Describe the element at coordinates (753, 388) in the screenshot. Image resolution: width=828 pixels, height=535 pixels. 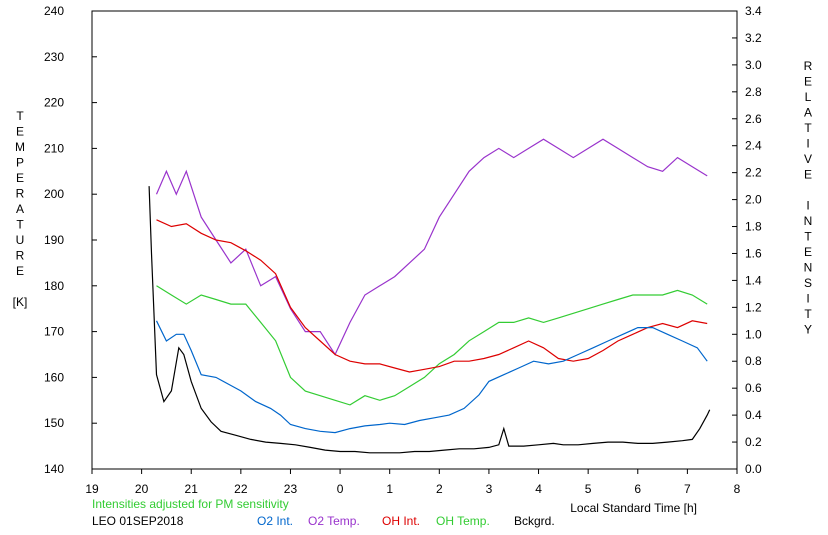
I see `right-tick-label: 0.6` at that location.